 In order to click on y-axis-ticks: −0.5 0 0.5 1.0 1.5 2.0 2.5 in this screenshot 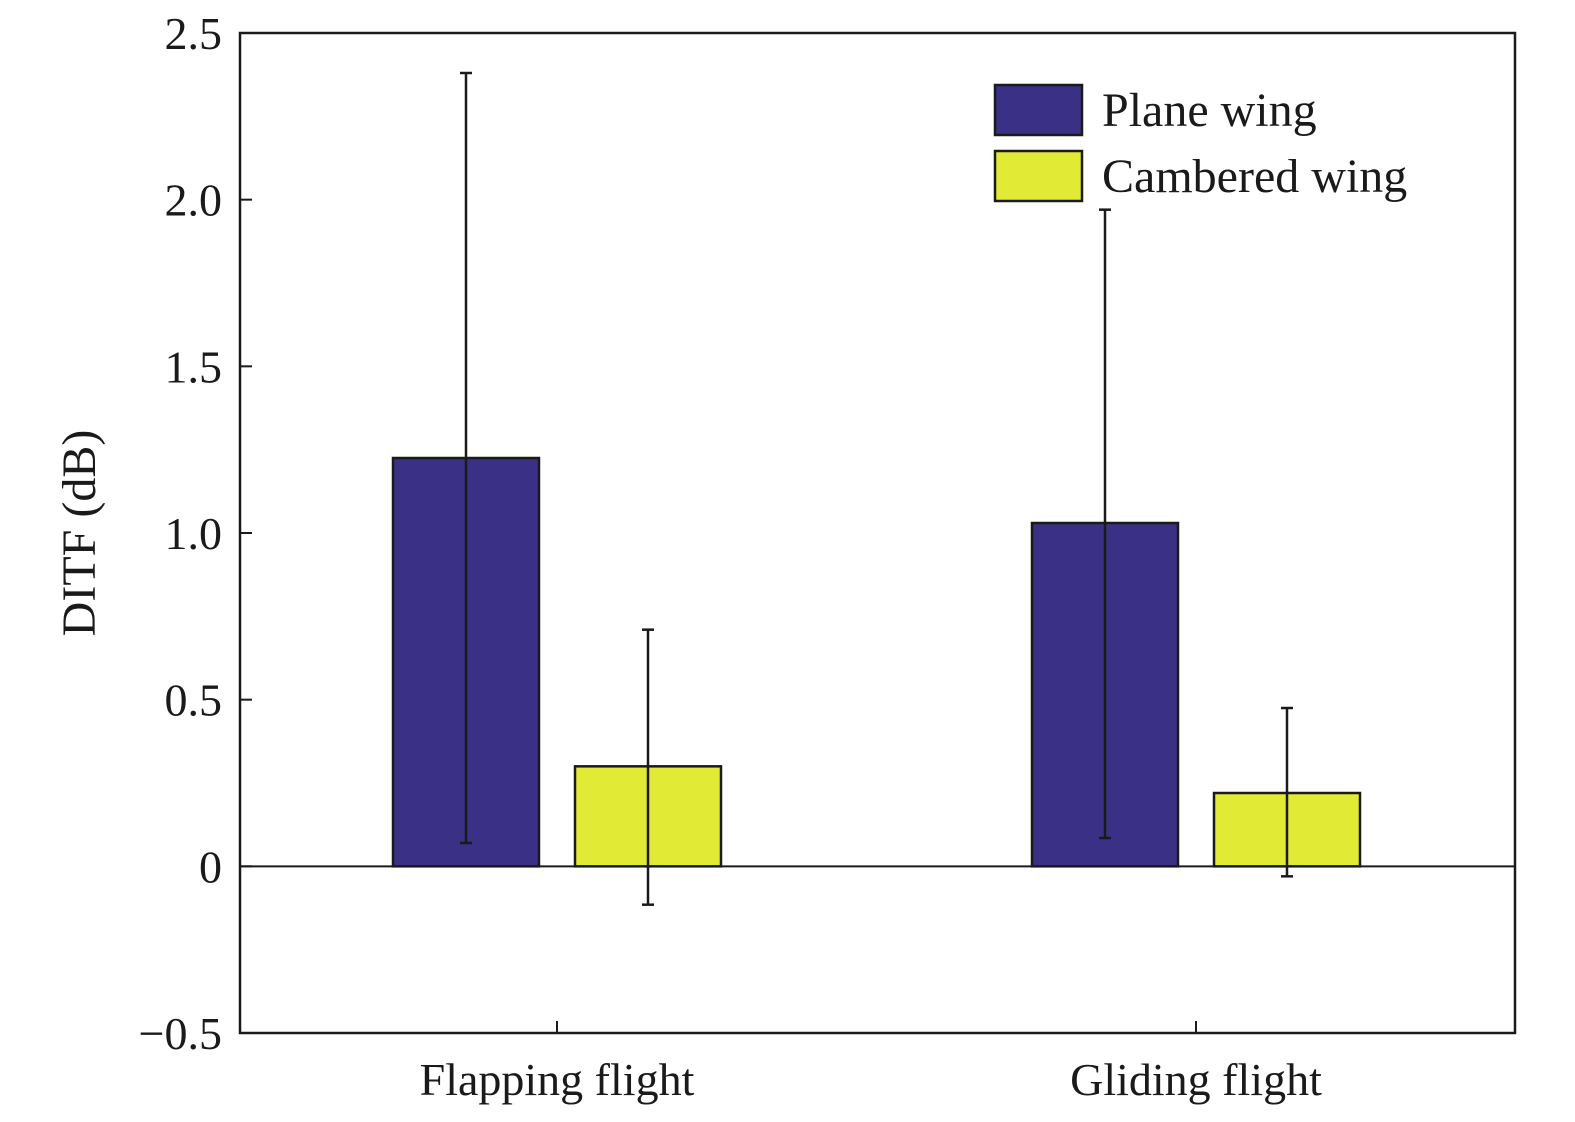, I will do `click(195, 533)`.